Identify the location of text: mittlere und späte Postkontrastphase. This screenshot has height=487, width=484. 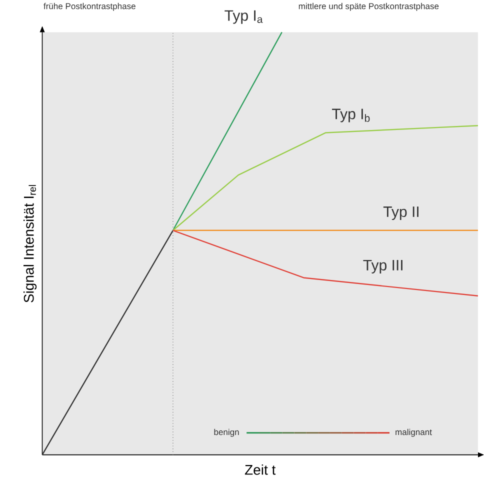
(368, 6).